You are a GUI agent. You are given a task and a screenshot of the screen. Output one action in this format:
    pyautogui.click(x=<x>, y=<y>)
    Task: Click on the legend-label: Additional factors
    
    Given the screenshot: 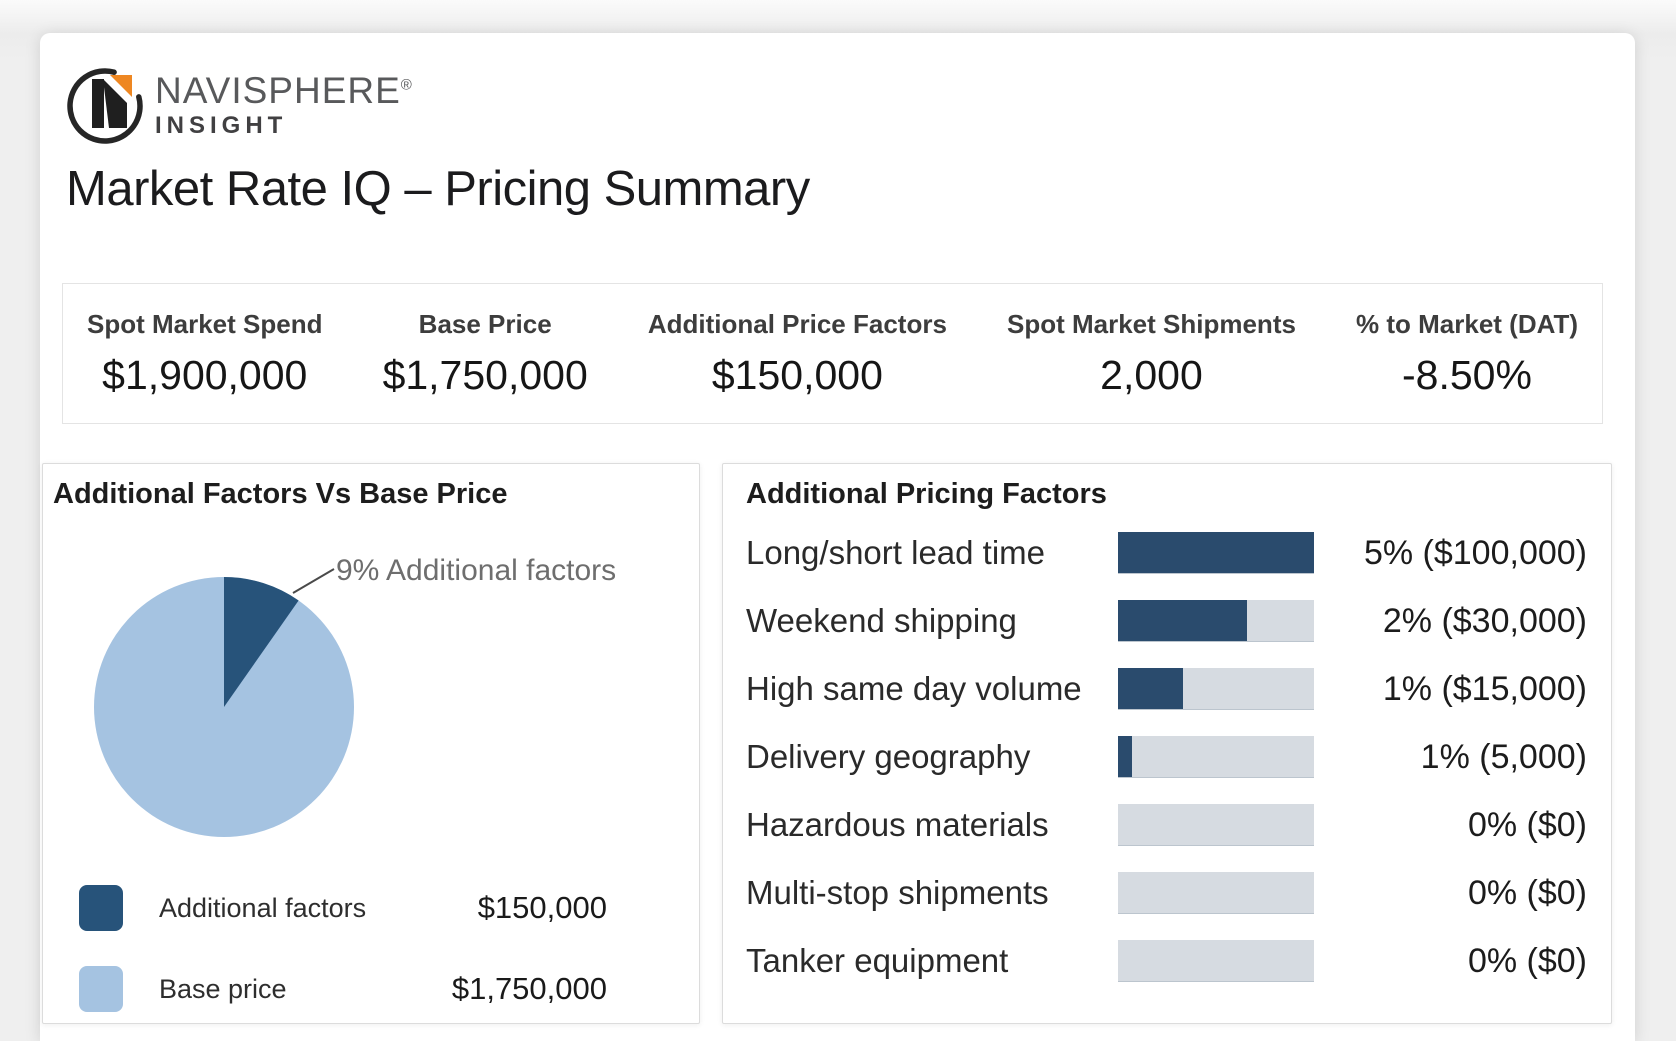 What is the action you would take?
    pyautogui.click(x=263, y=907)
    